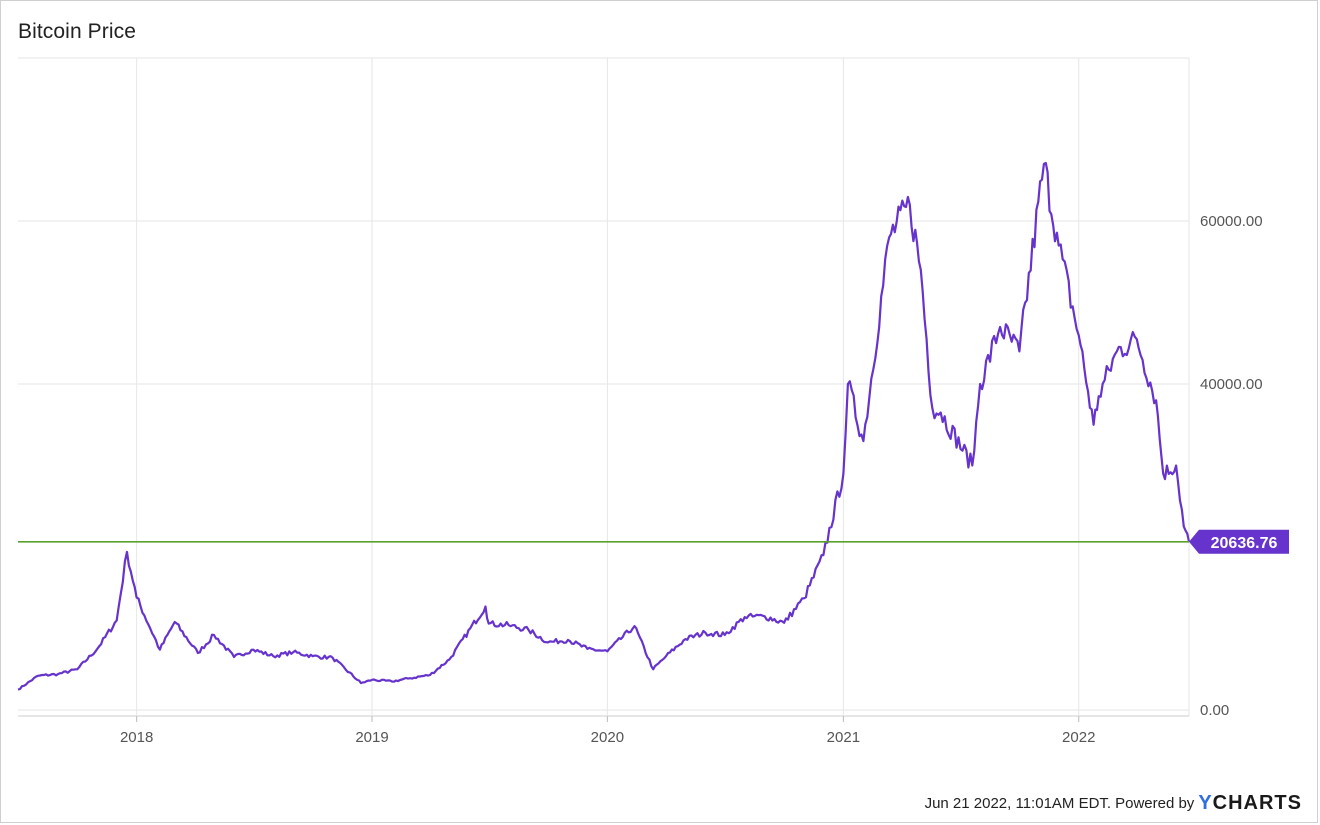 Image resolution: width=1320 pixels, height=825 pixels. Describe the element at coordinates (1155, 803) in the screenshot. I see `footer-powered-by: Powered by` at that location.